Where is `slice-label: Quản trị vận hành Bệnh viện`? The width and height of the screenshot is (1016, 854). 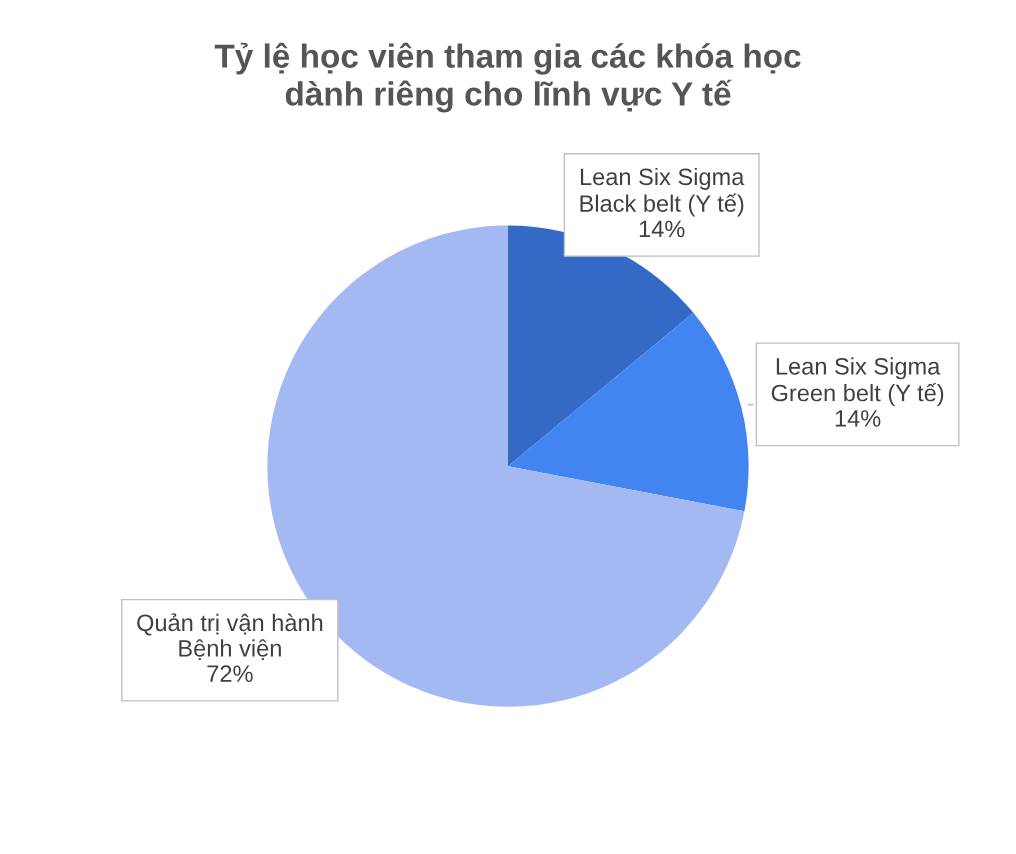 slice-label: Quản trị vận hành Bệnh viện is located at coordinates (230, 636).